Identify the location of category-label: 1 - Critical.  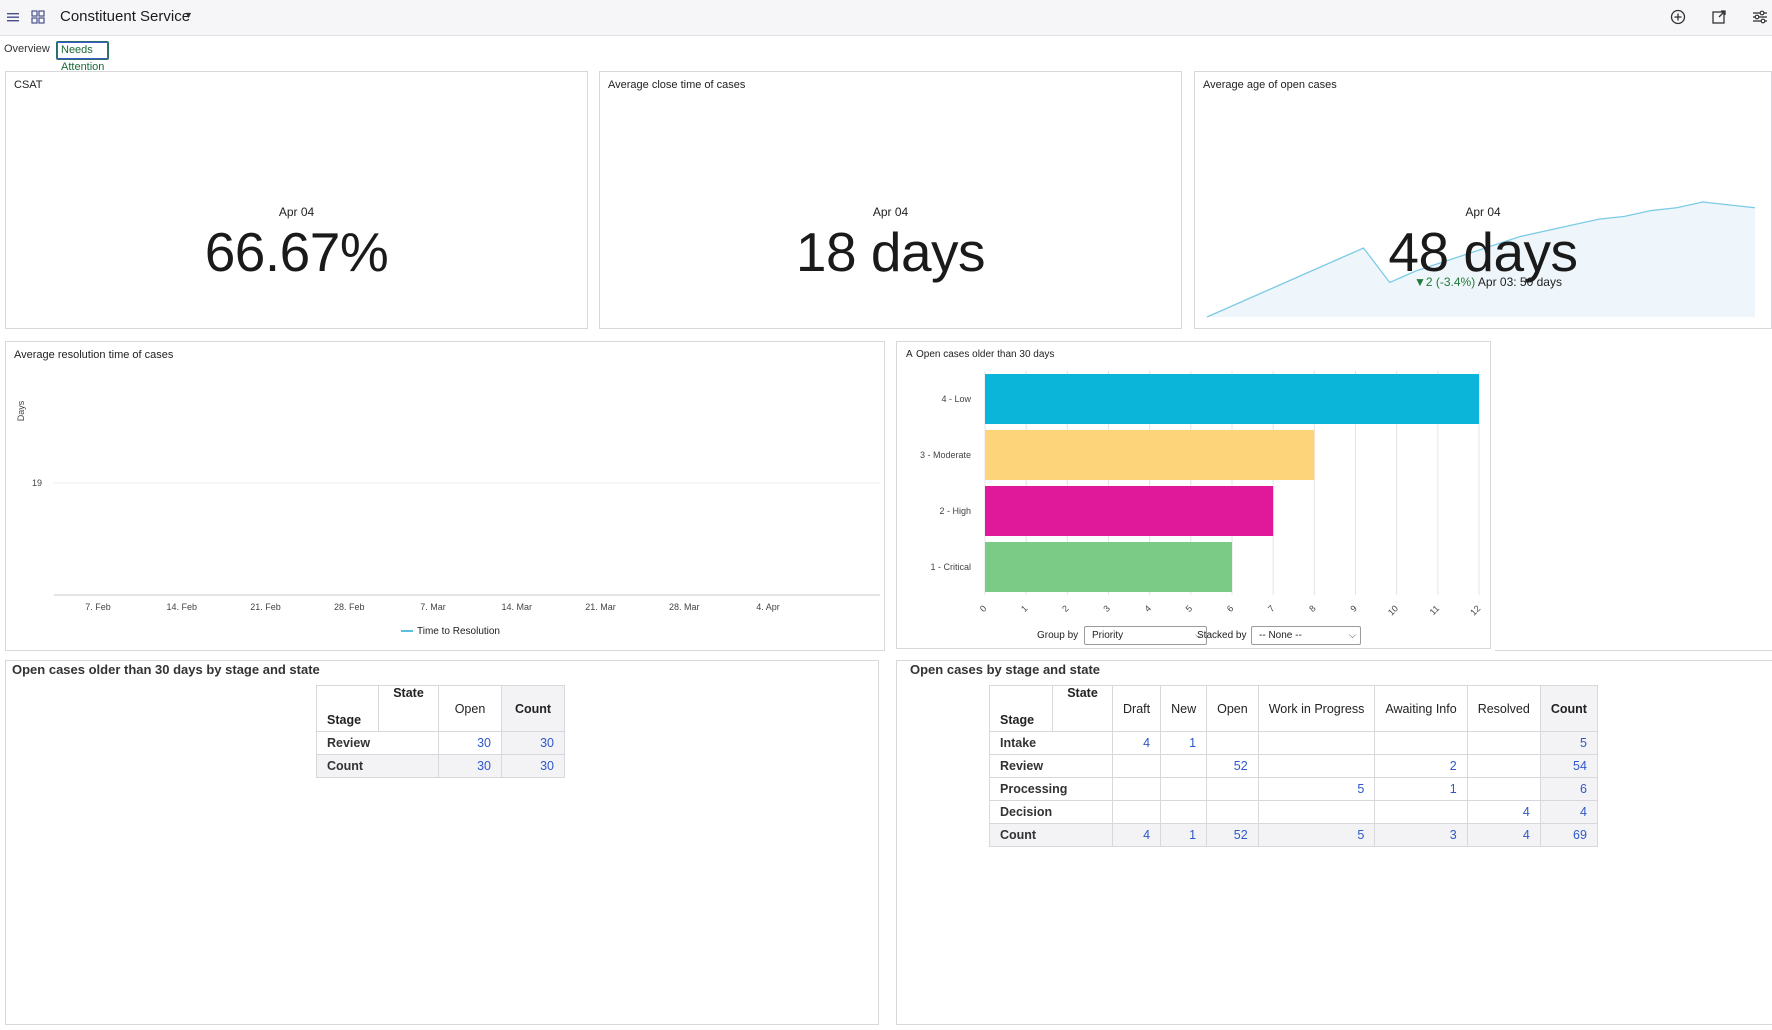
(950, 567).